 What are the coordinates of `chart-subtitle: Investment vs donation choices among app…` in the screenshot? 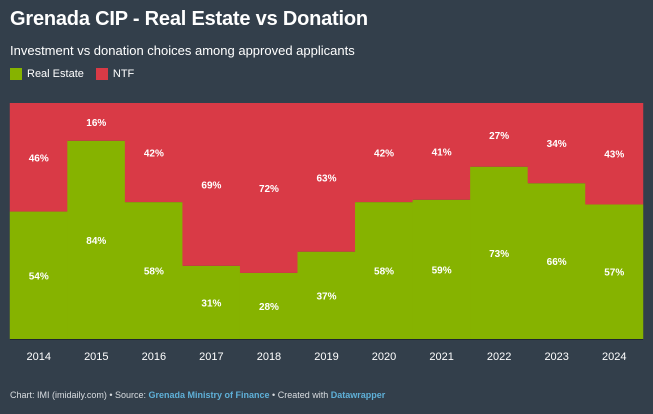 It's located at (182, 50).